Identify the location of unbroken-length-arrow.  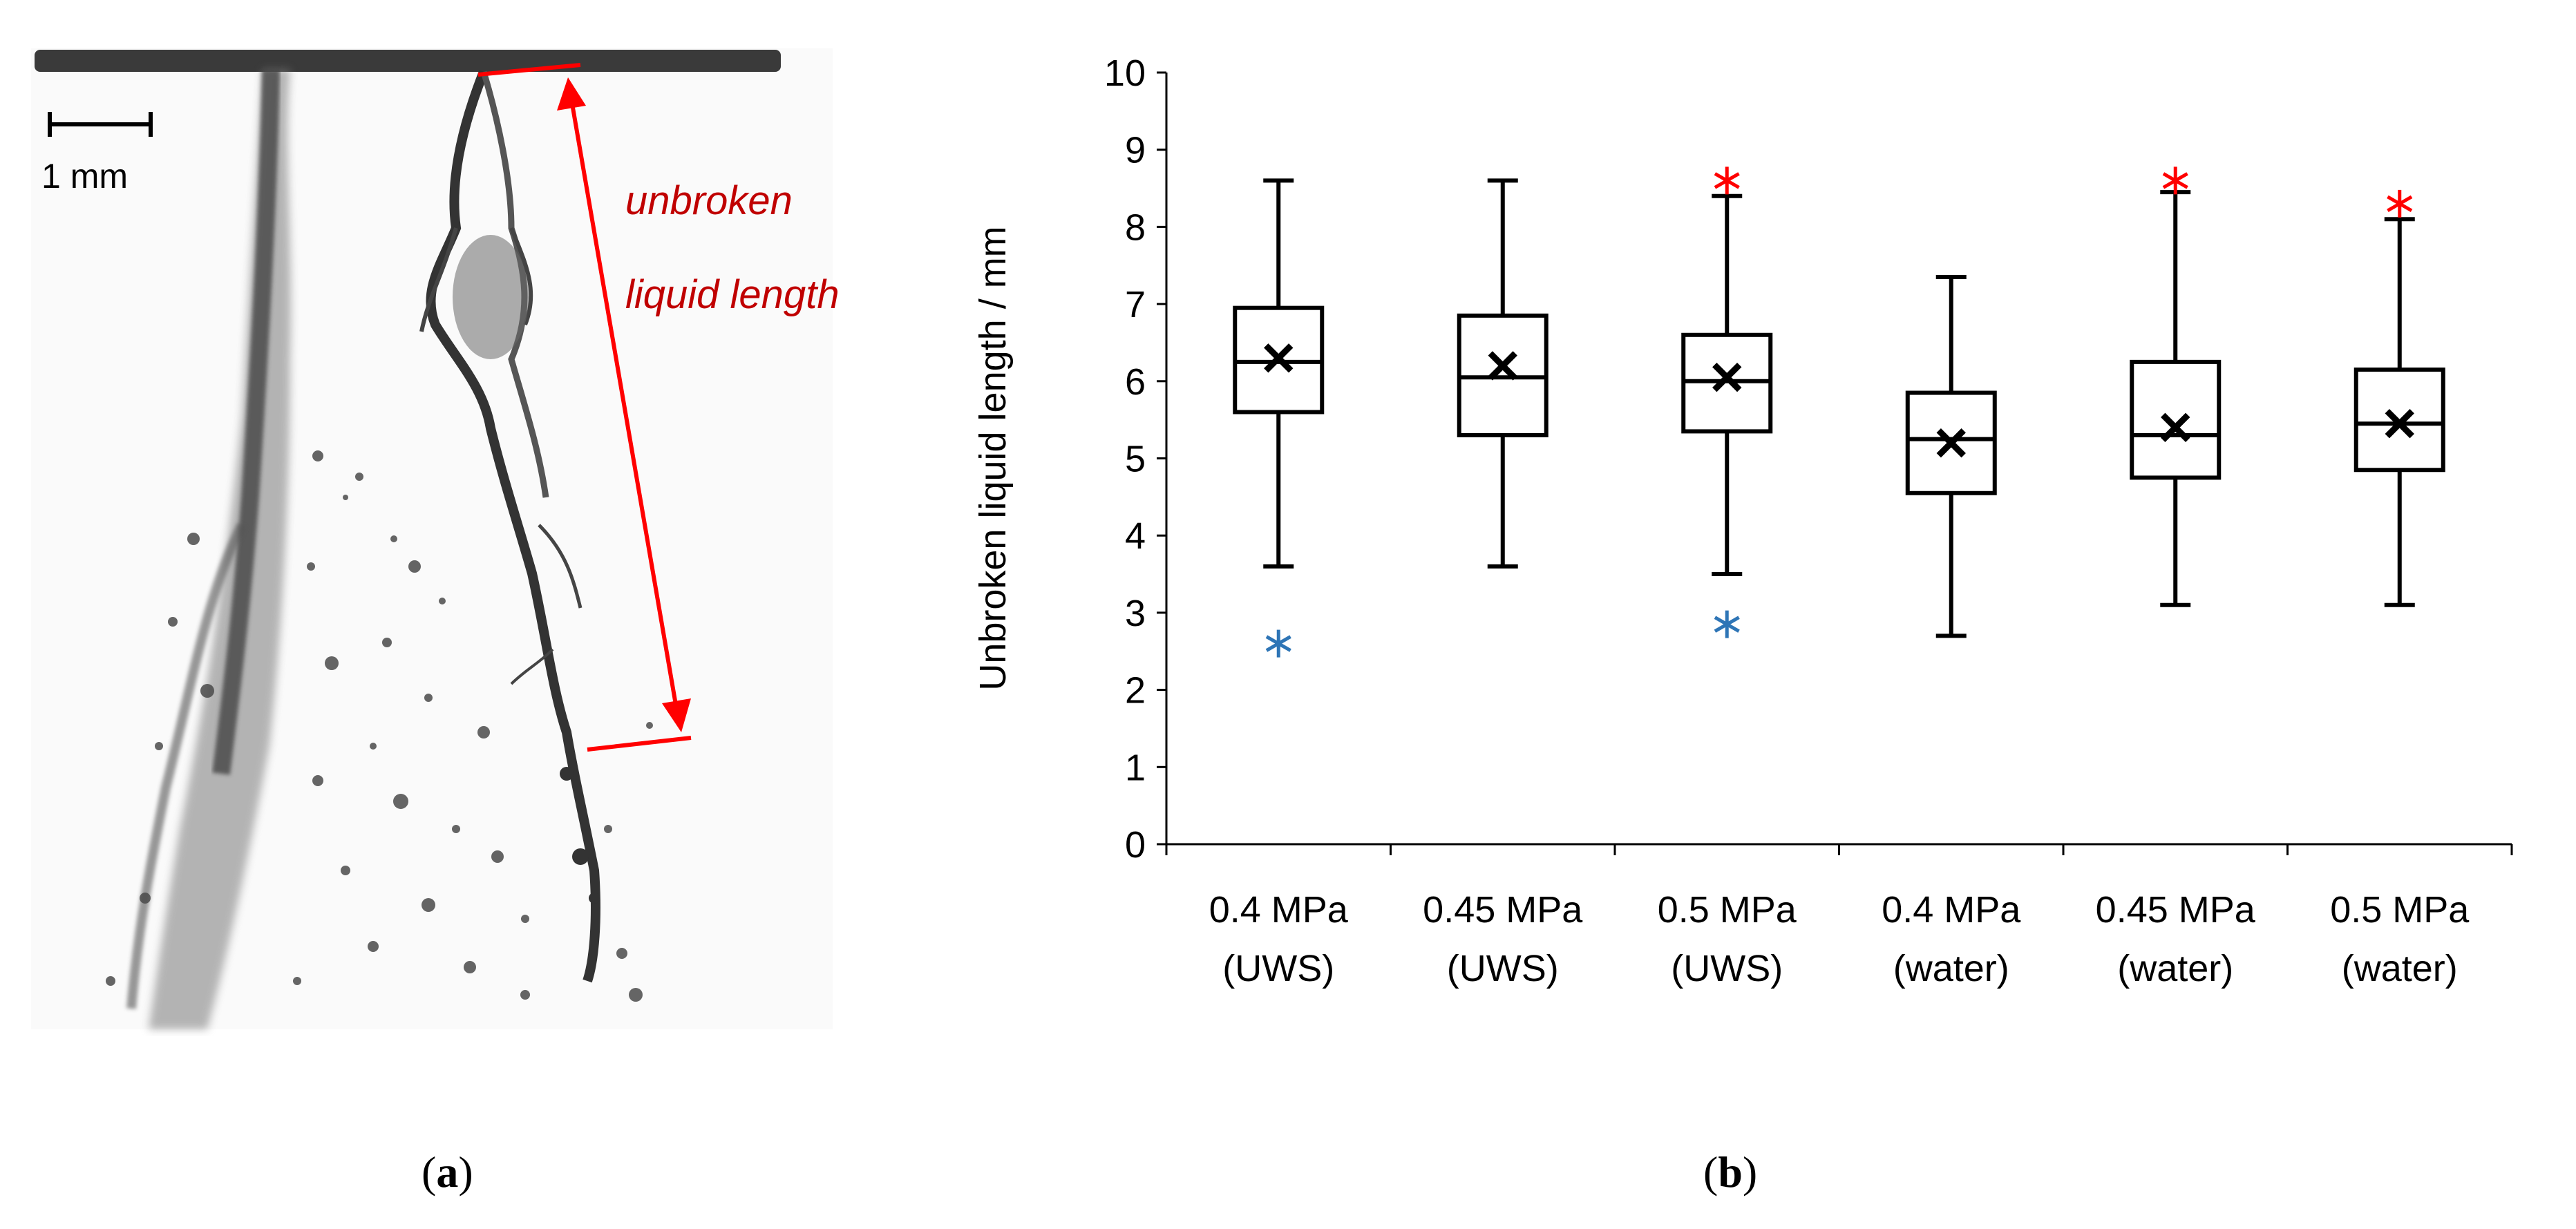
(584, 407).